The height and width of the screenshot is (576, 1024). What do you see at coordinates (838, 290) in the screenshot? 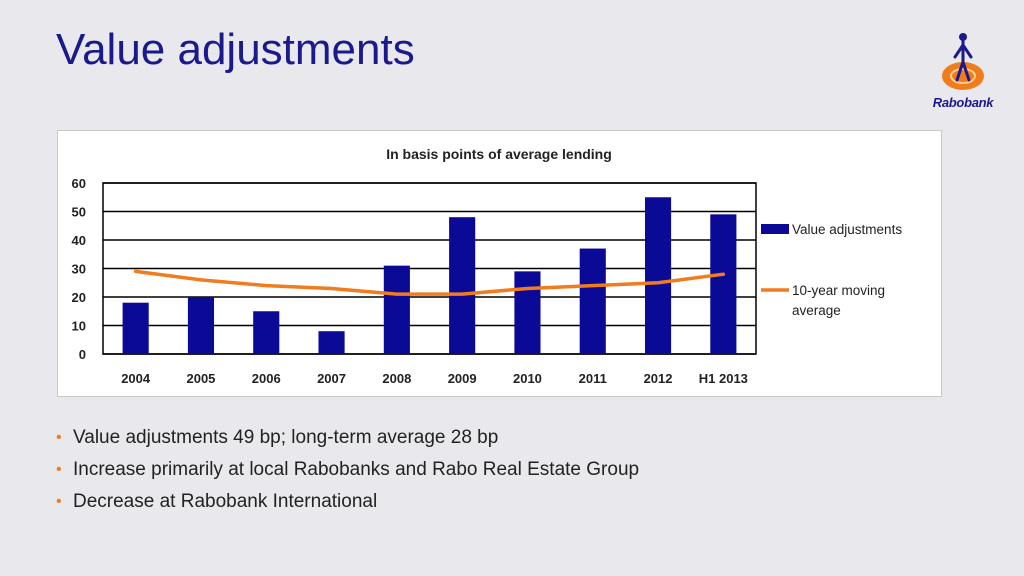
I see `legend-label-line-1: 10-year moving` at bounding box center [838, 290].